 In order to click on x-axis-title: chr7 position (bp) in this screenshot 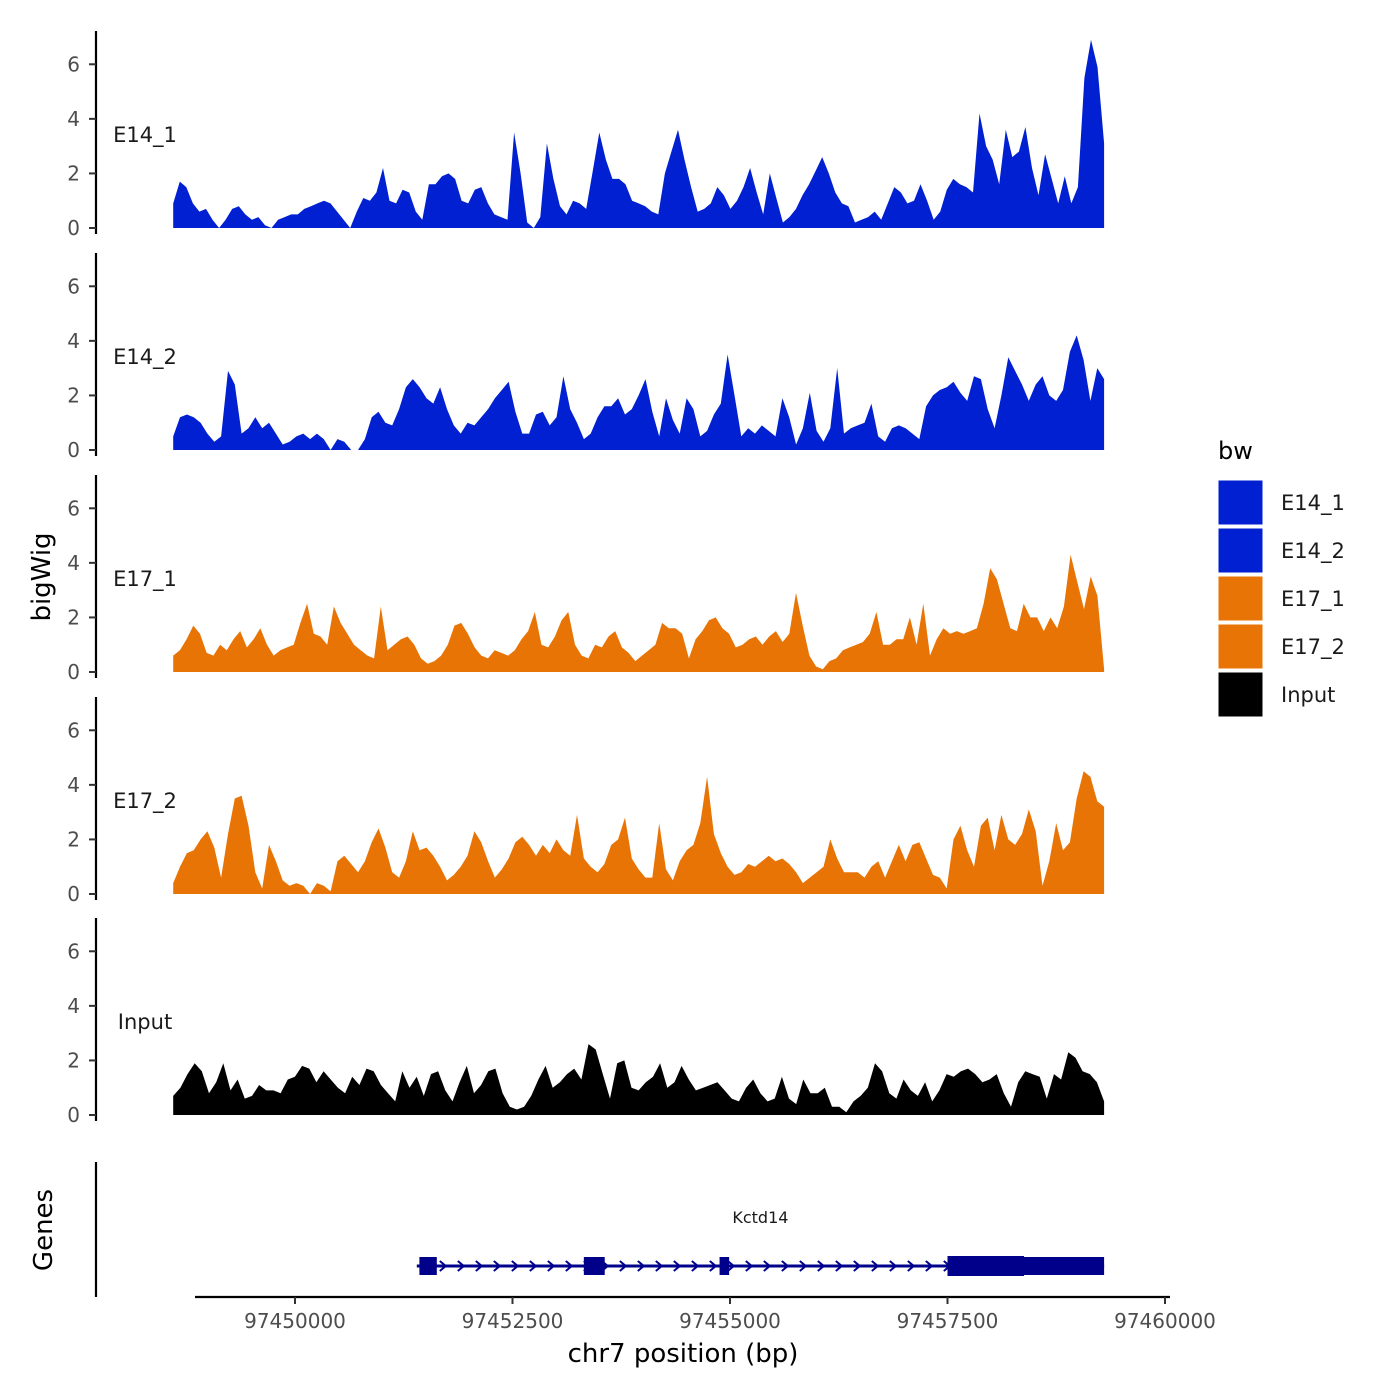, I will do `click(683, 1354)`.